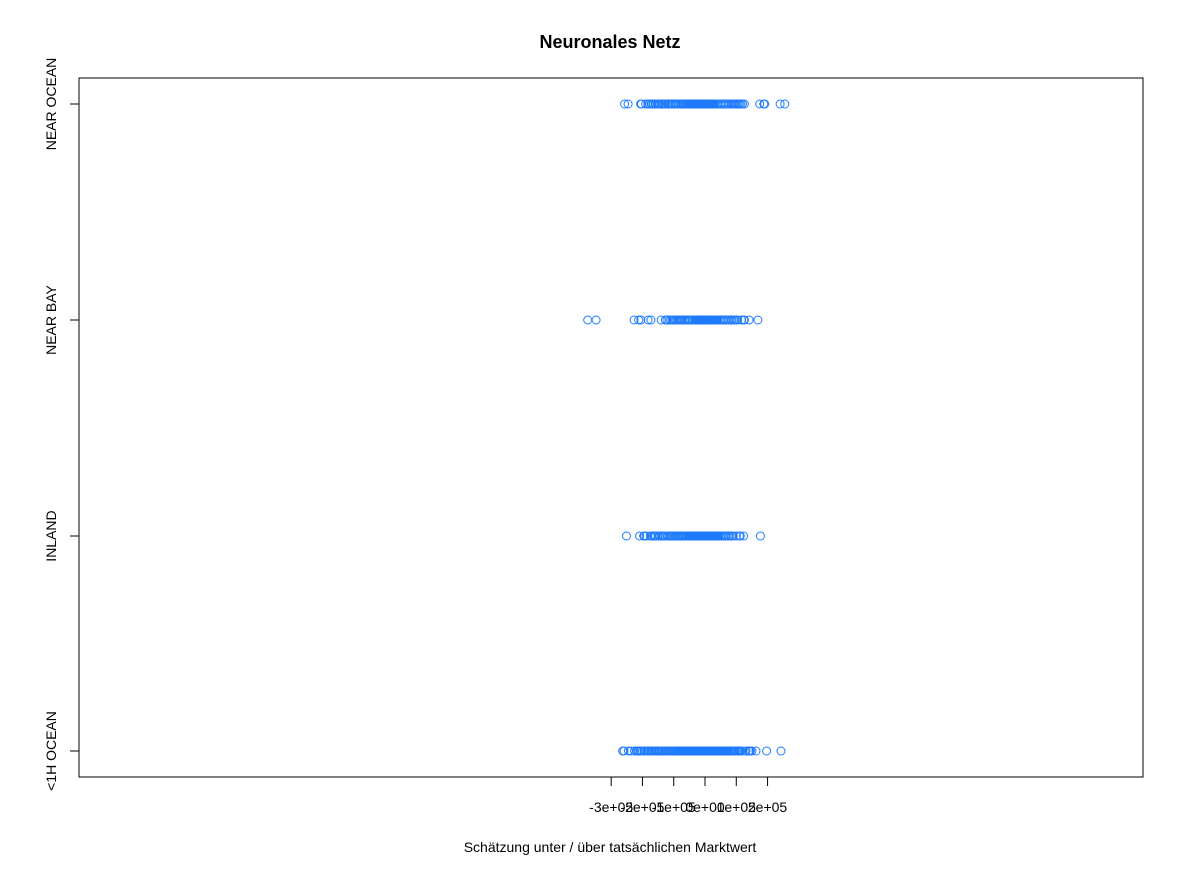  I want to click on data-points, so click(686, 427).